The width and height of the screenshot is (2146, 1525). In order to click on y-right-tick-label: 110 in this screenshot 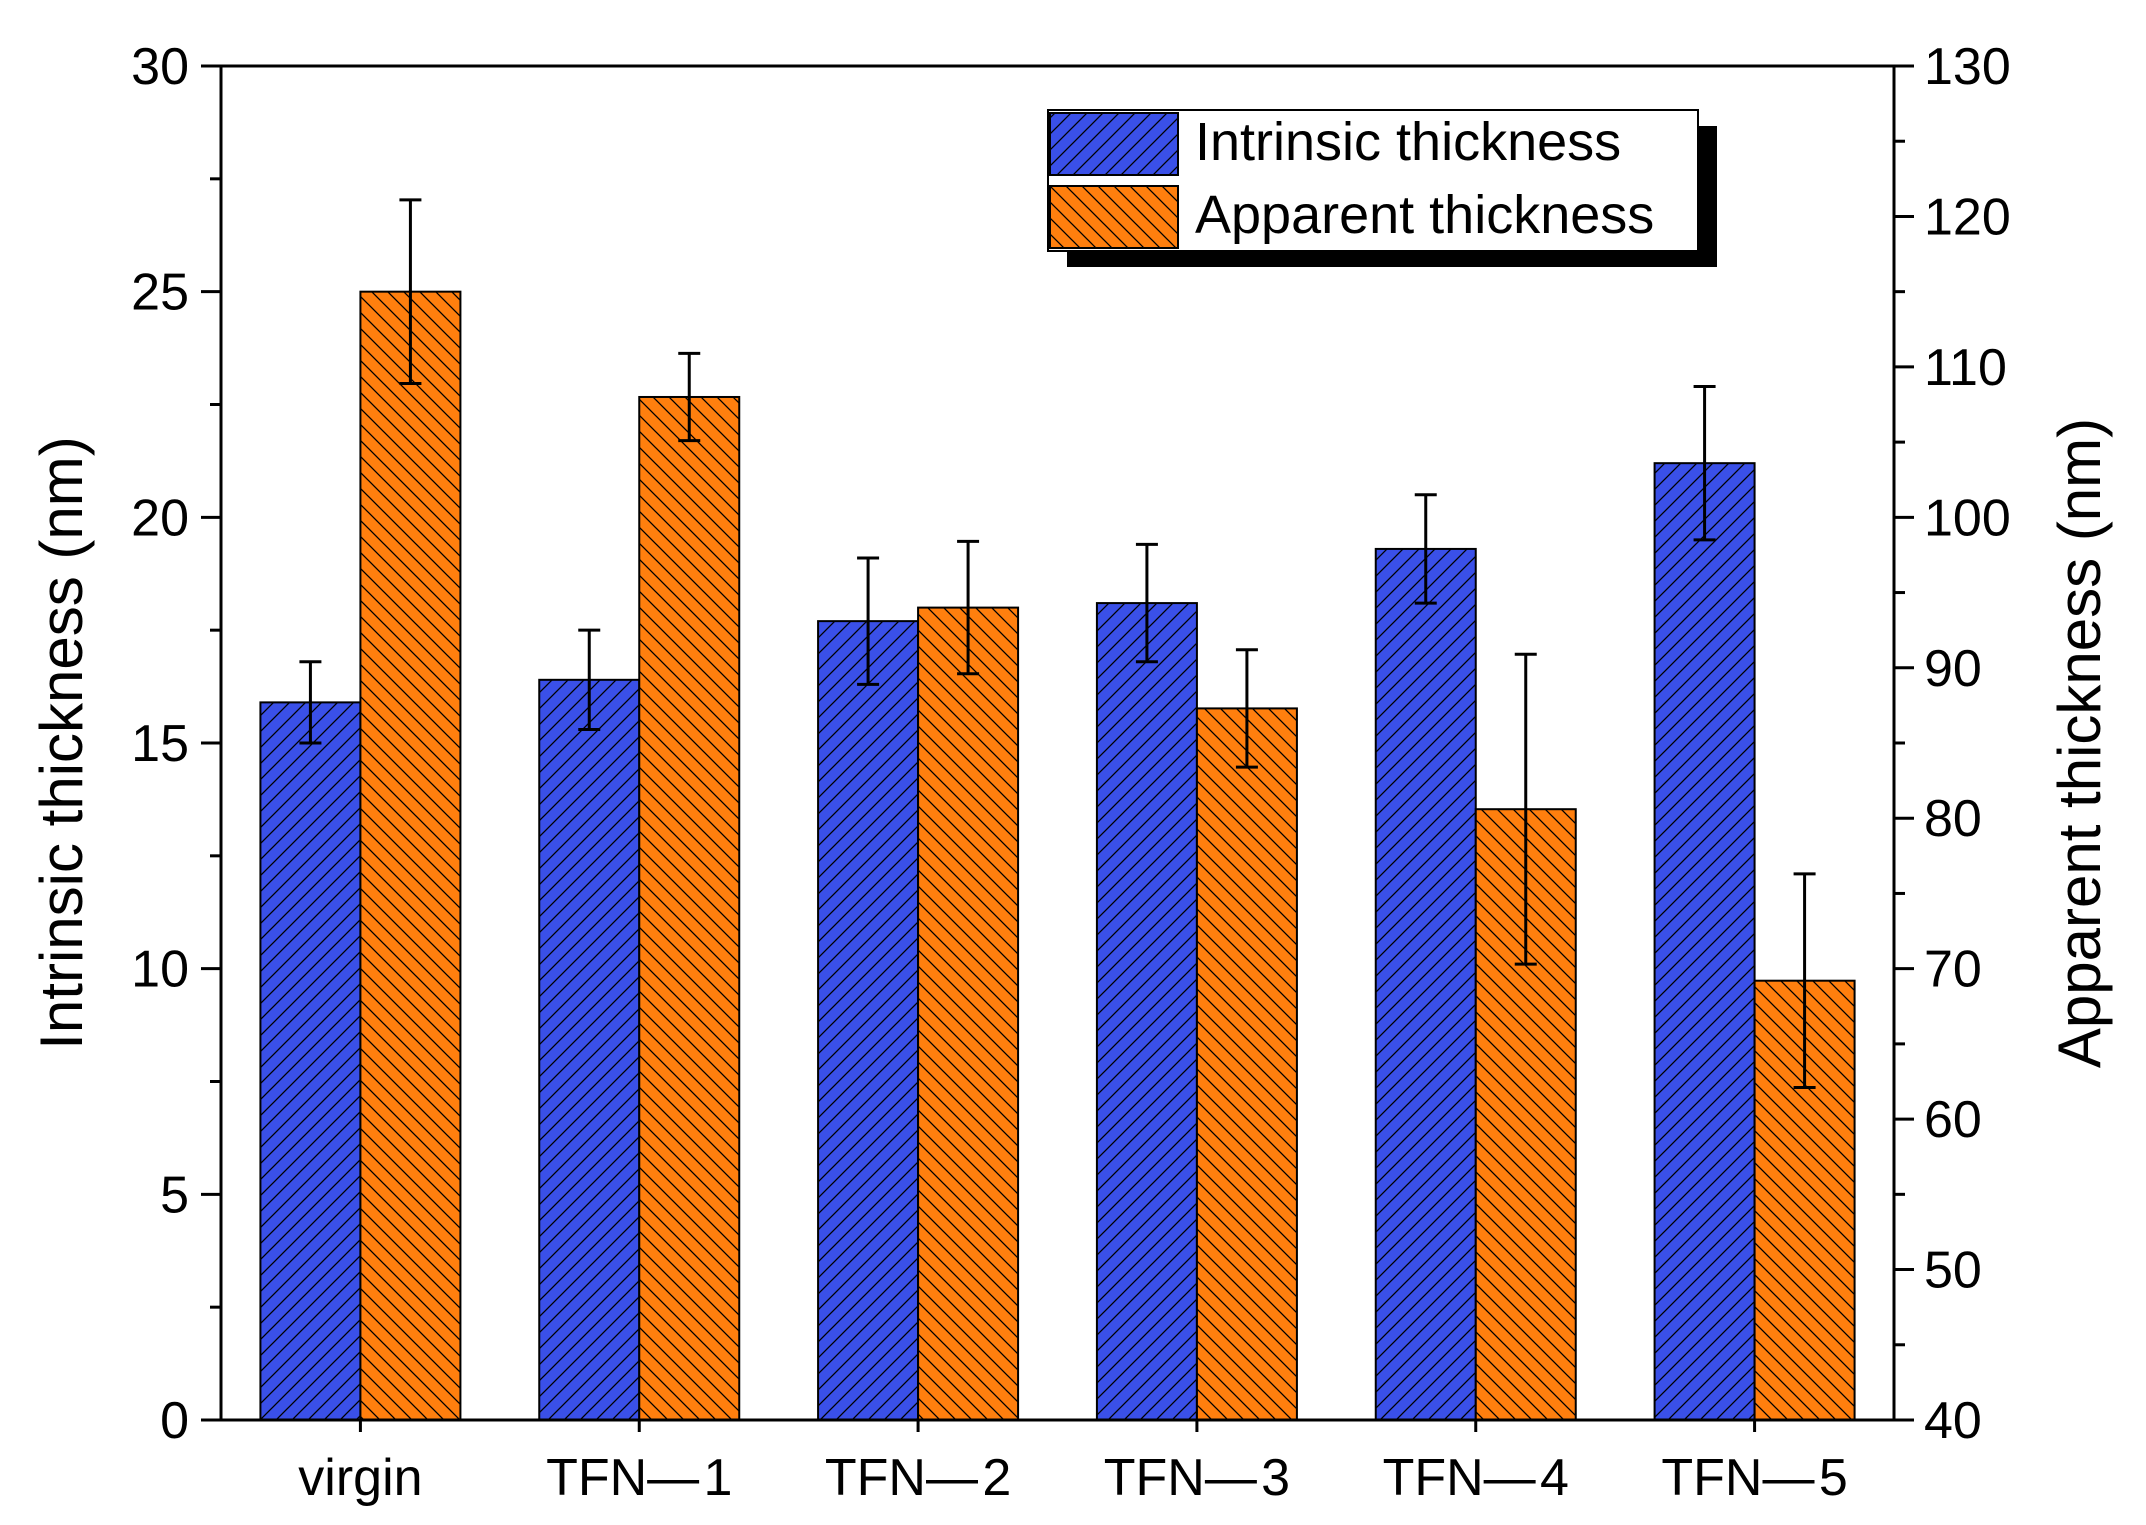, I will do `click(1965, 368)`.